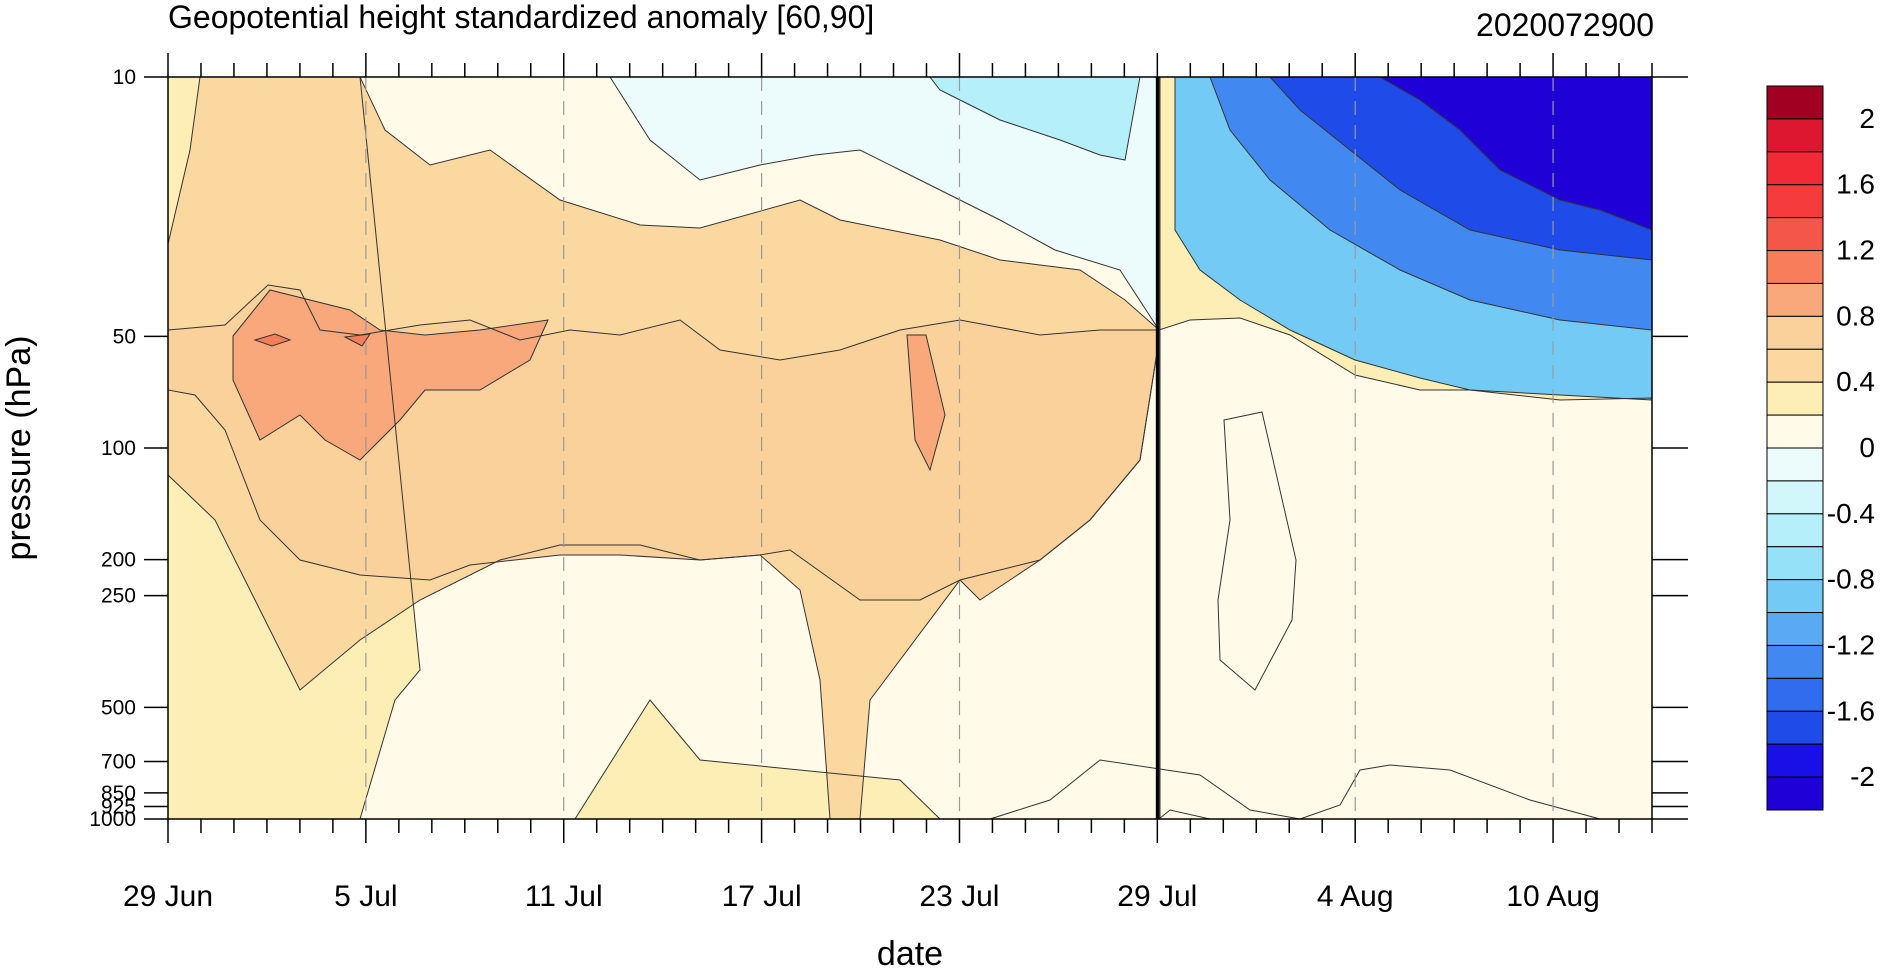  Describe the element at coordinates (1855, 250) in the screenshot. I see `colorbar-label: 1.2` at that location.